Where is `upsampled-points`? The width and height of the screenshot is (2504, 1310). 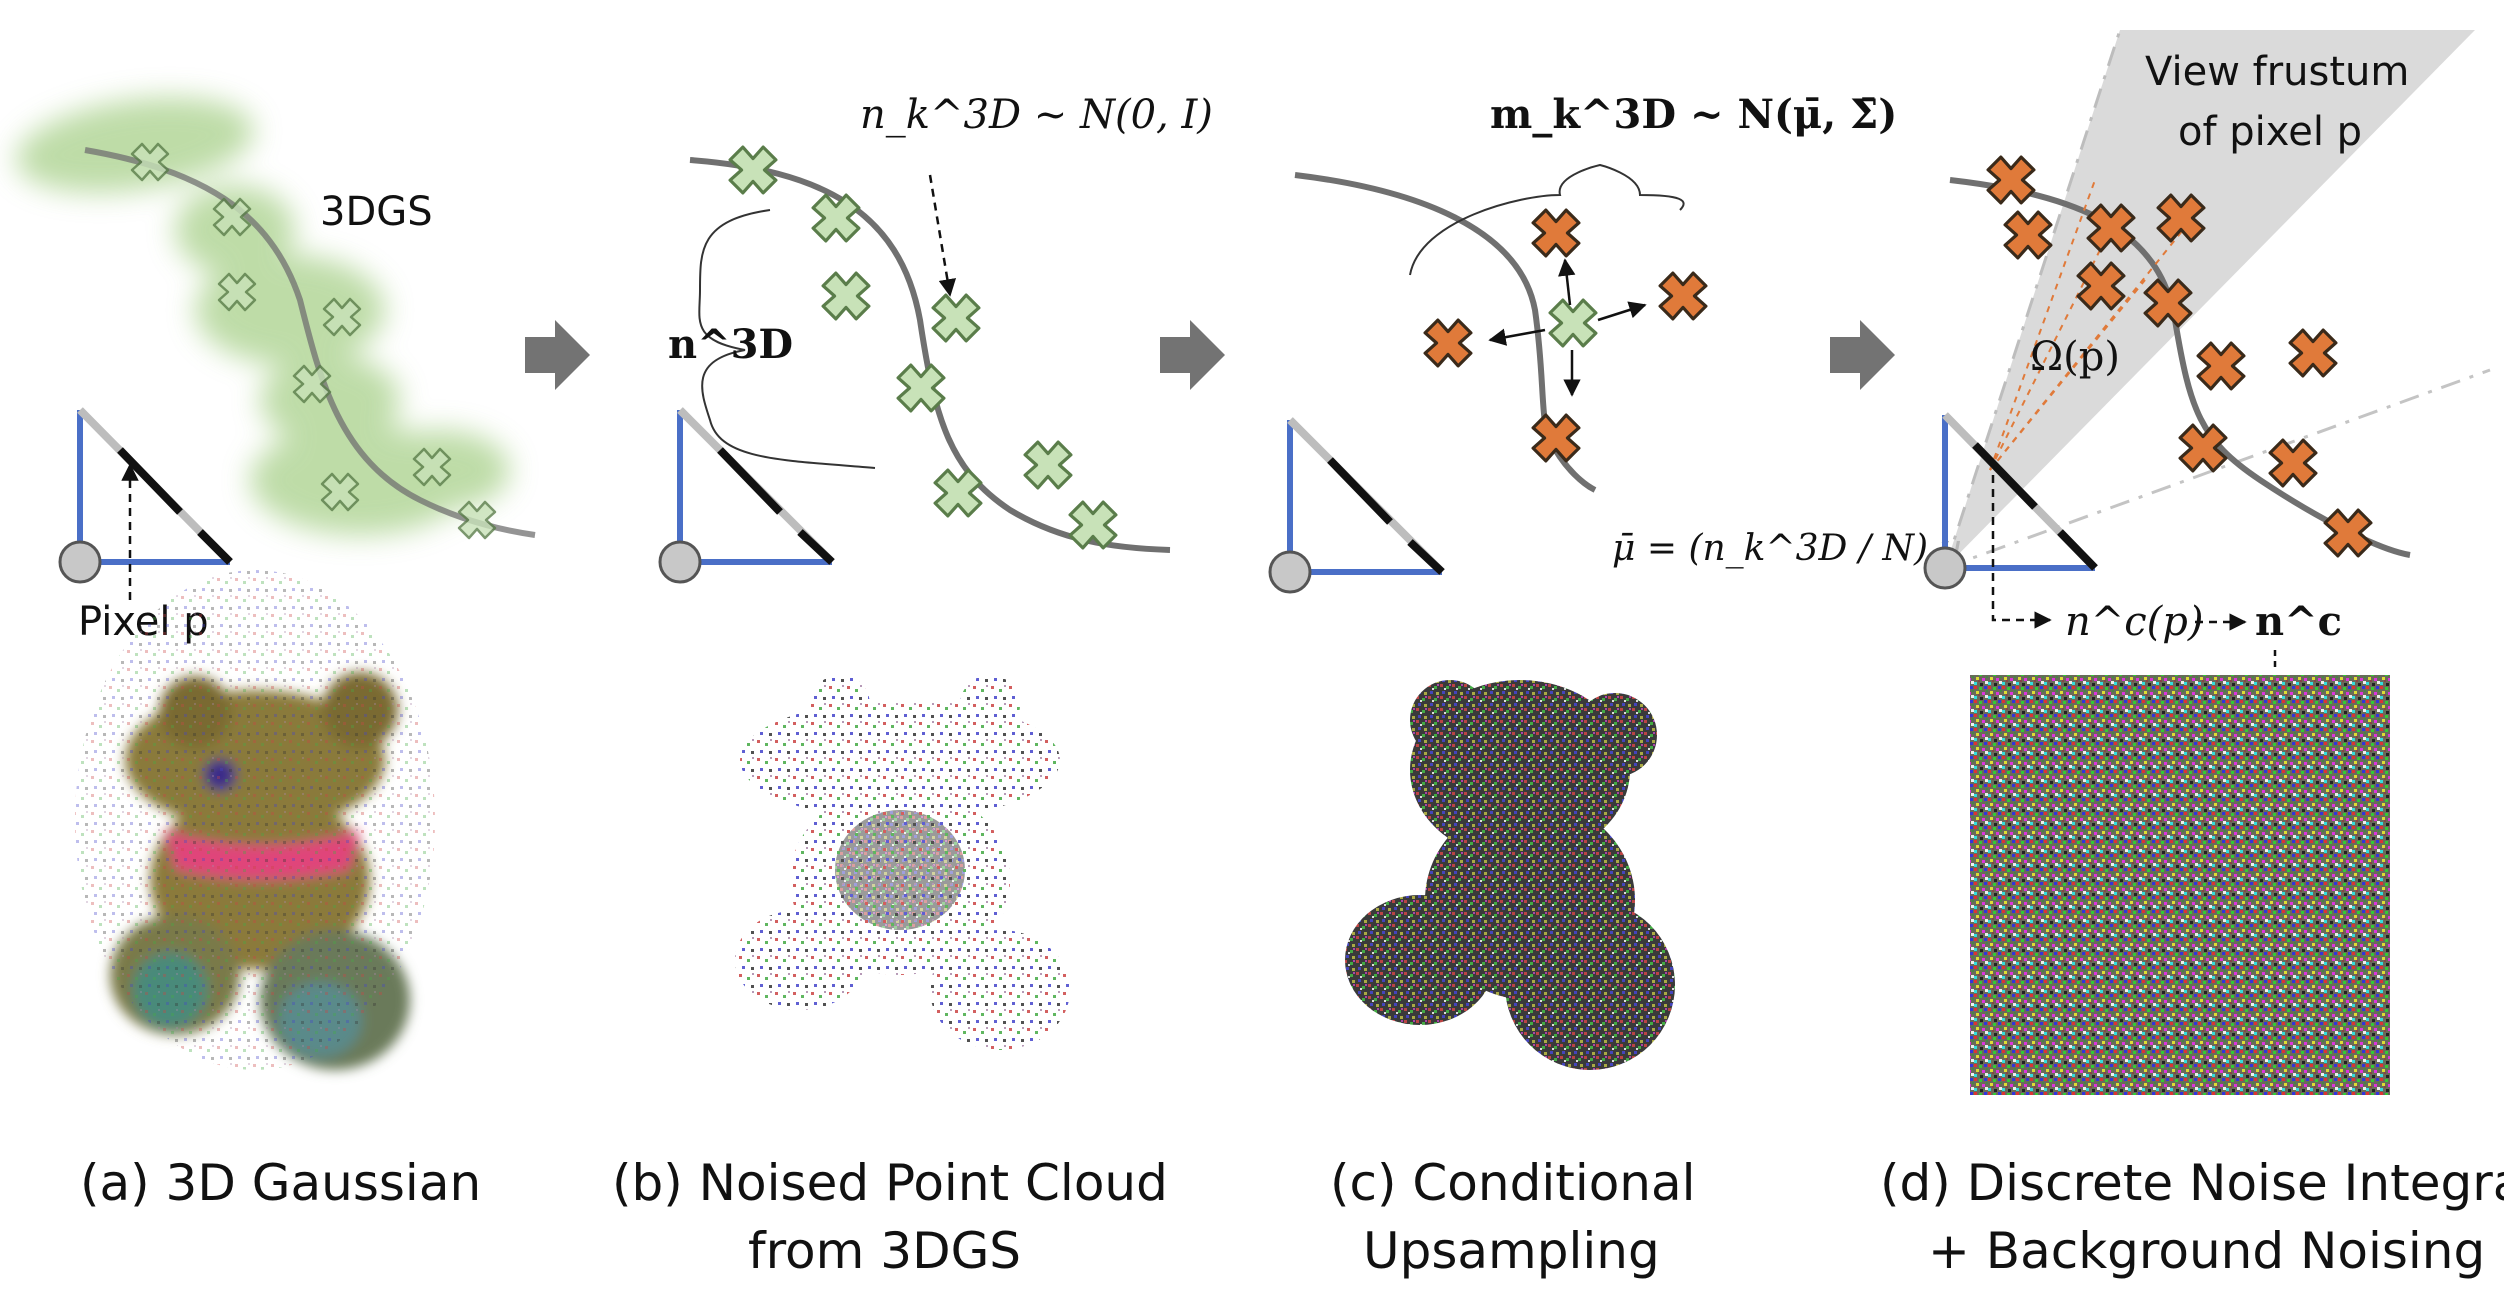 upsampled-points is located at coordinates (1565, 335).